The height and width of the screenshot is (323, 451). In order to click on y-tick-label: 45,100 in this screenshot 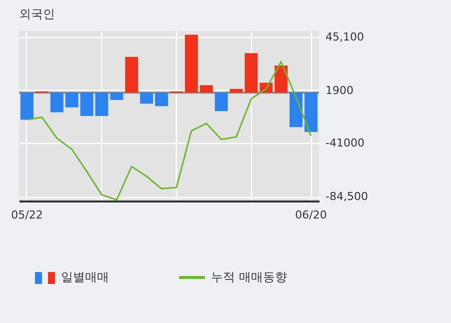, I will do `click(345, 37)`.